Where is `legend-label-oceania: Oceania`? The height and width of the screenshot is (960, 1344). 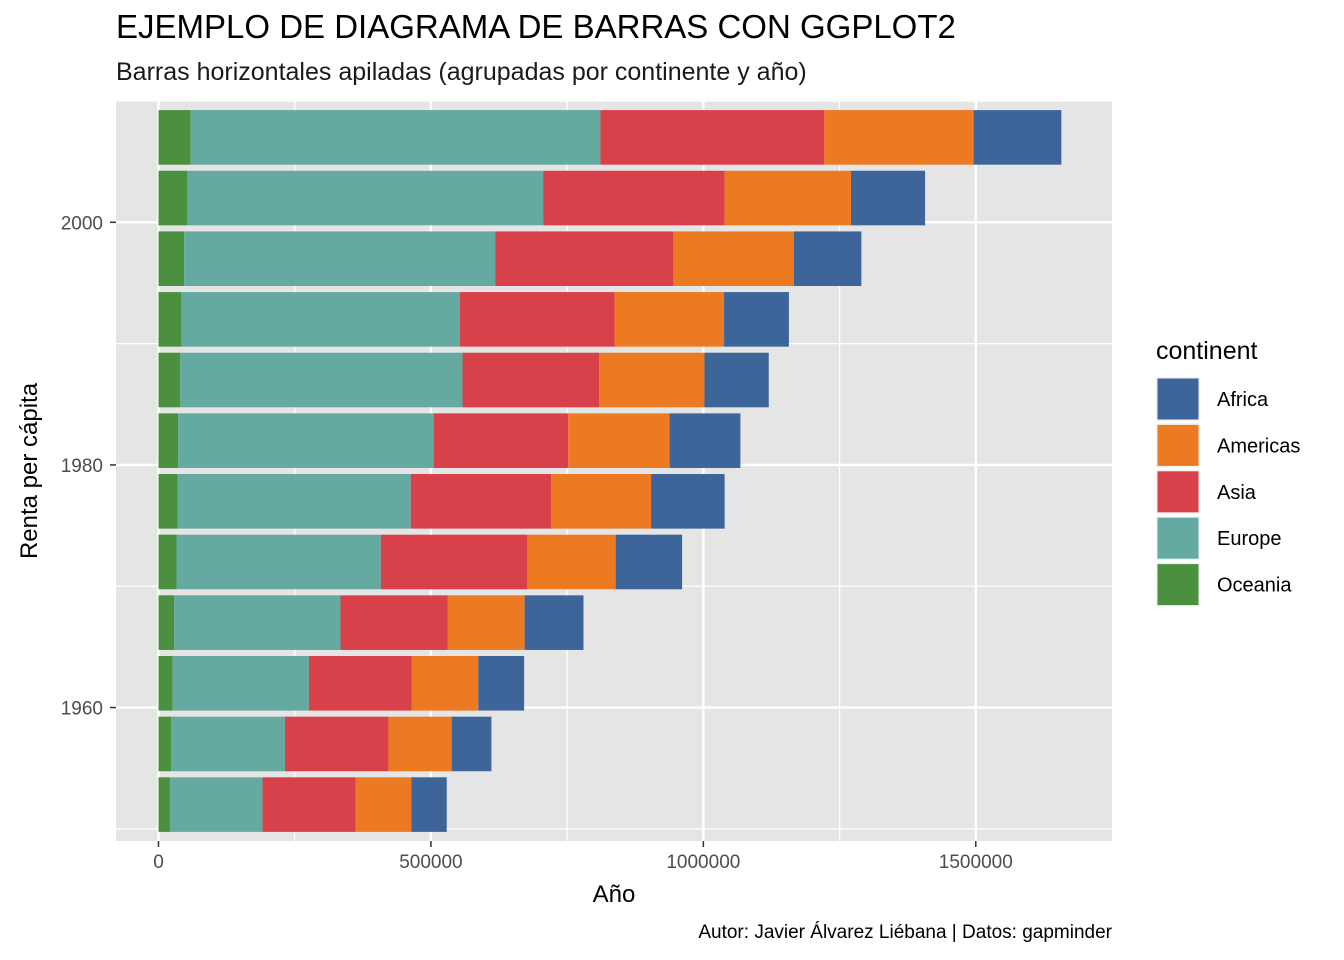 legend-label-oceania: Oceania is located at coordinates (1254, 586).